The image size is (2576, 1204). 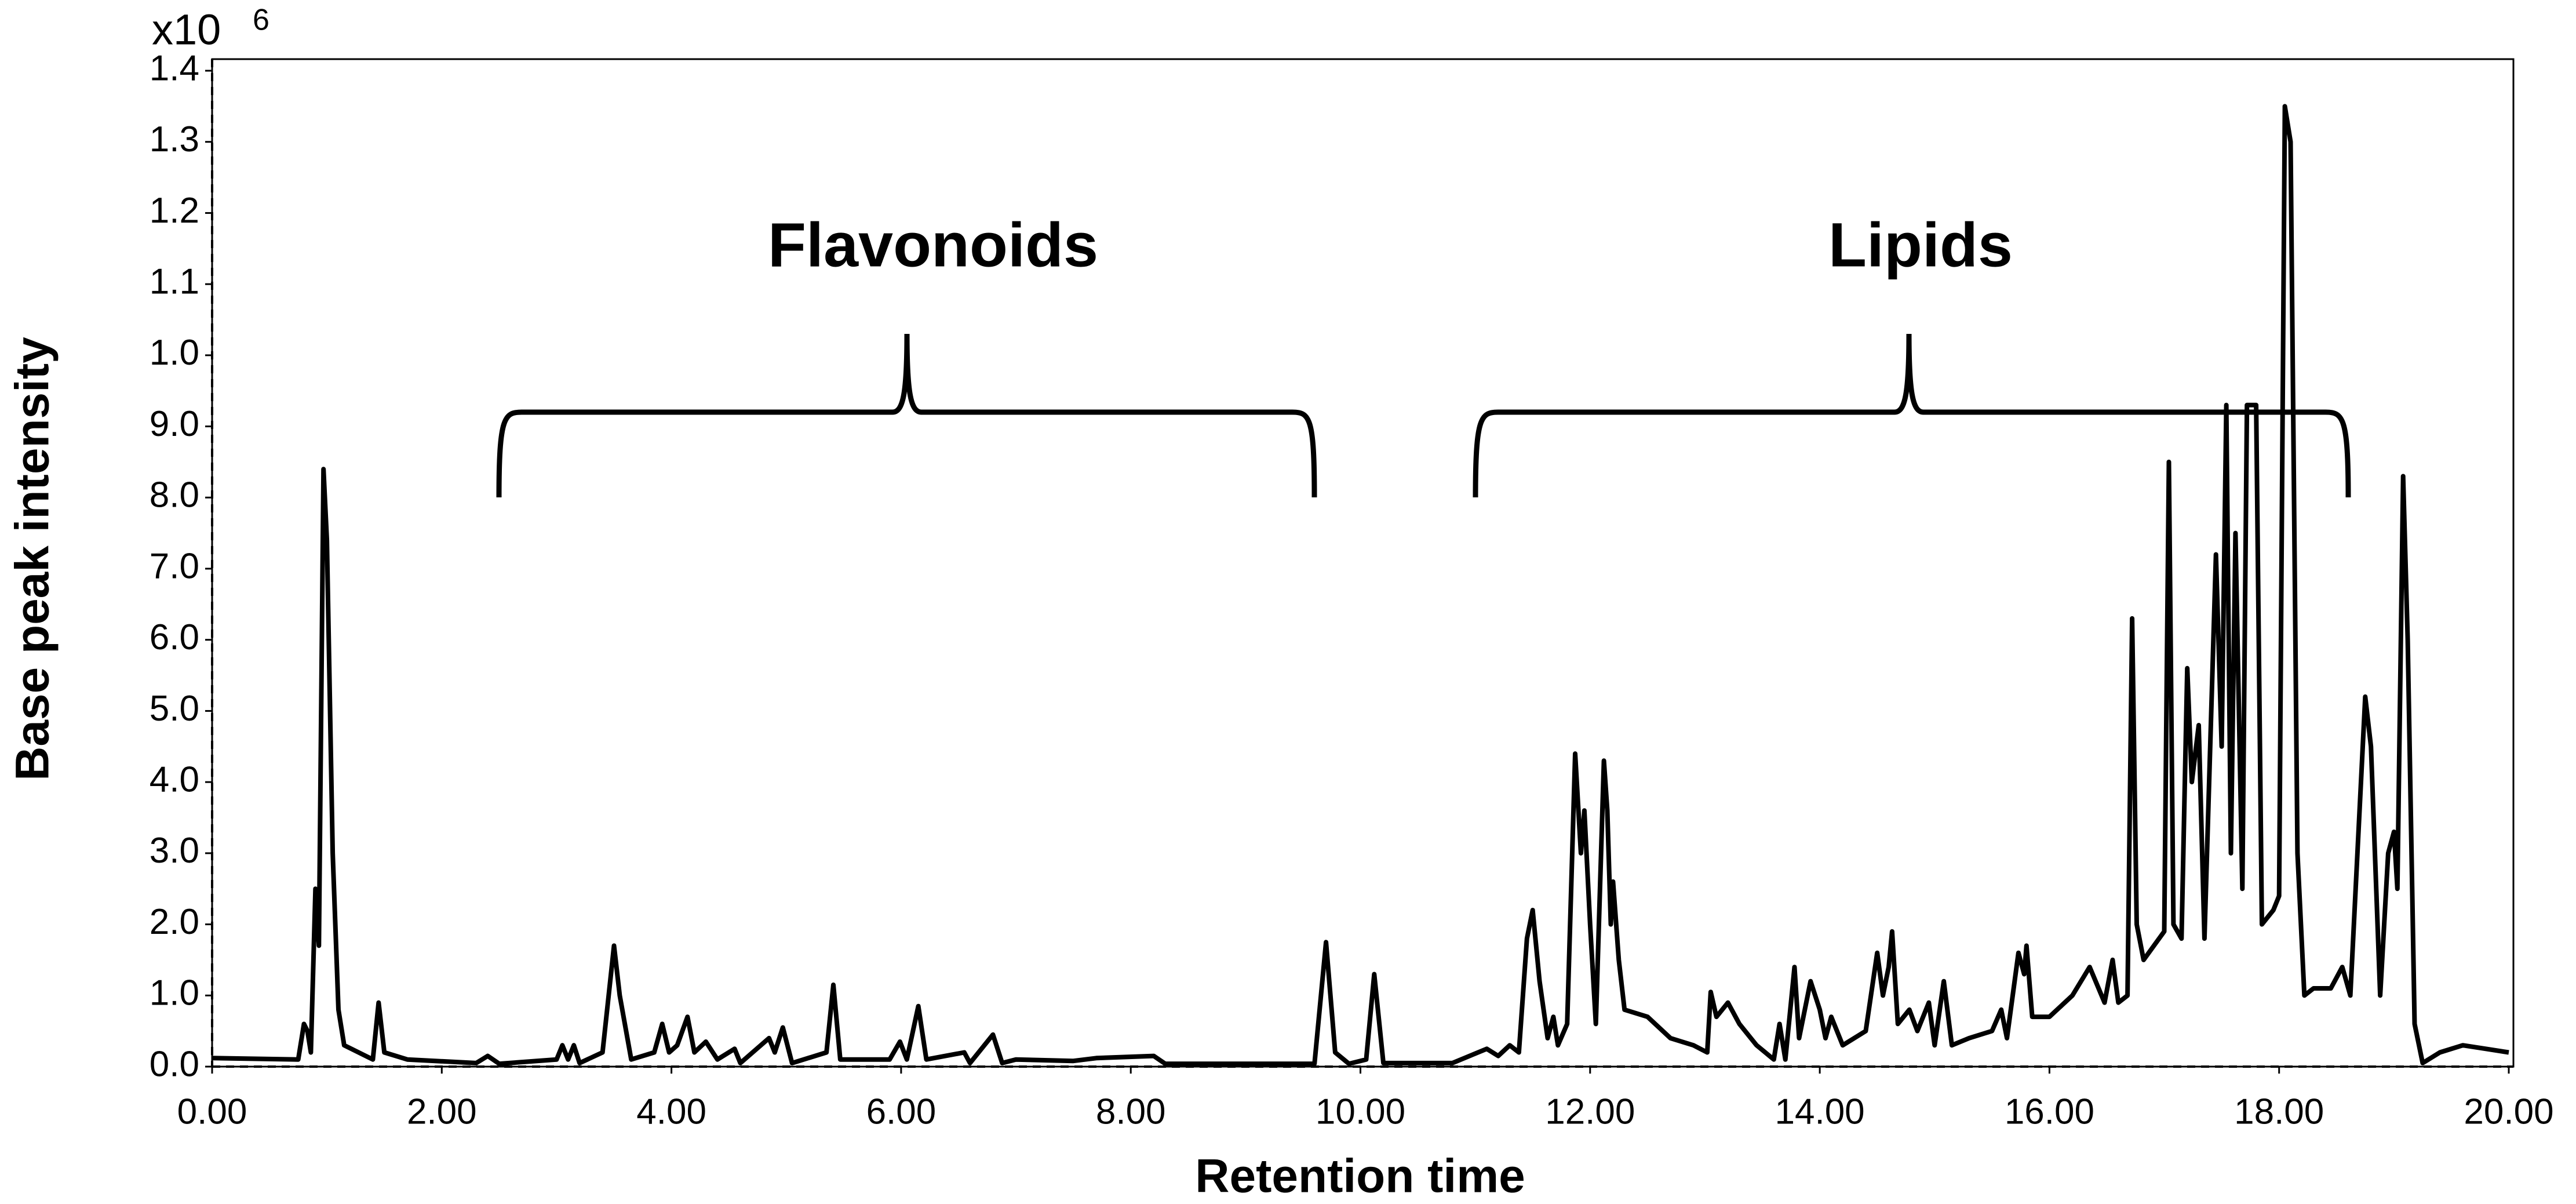 What do you see at coordinates (671, 1112) in the screenshot?
I see `x-tick-label: 4.00` at bounding box center [671, 1112].